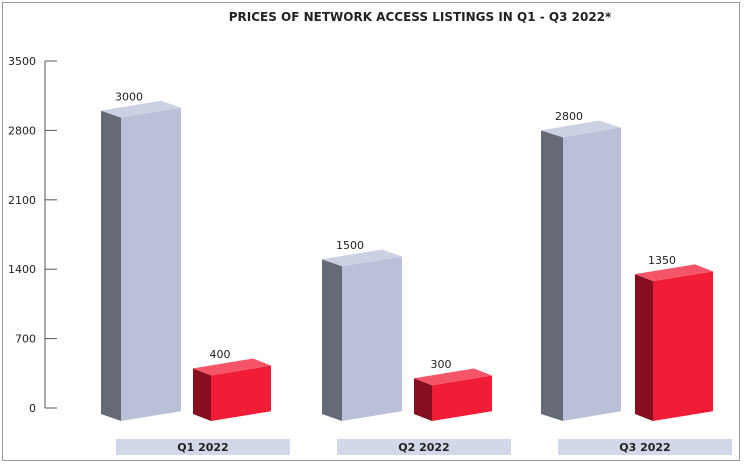 This screenshot has height=465, width=744. What do you see at coordinates (25, 339) in the screenshot?
I see `y-tick-label: 700` at bounding box center [25, 339].